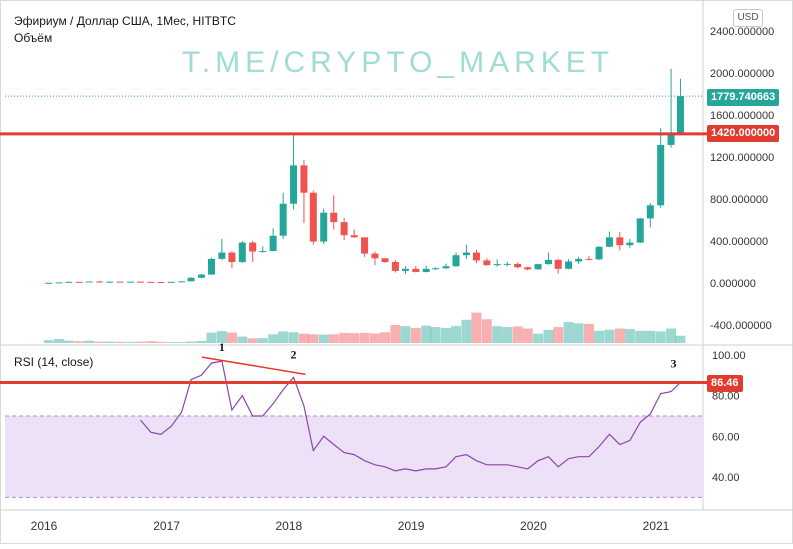 This screenshot has height=549, width=793. What do you see at coordinates (673, 364) in the screenshot?
I see `rsi-annotation-label: 3` at bounding box center [673, 364].